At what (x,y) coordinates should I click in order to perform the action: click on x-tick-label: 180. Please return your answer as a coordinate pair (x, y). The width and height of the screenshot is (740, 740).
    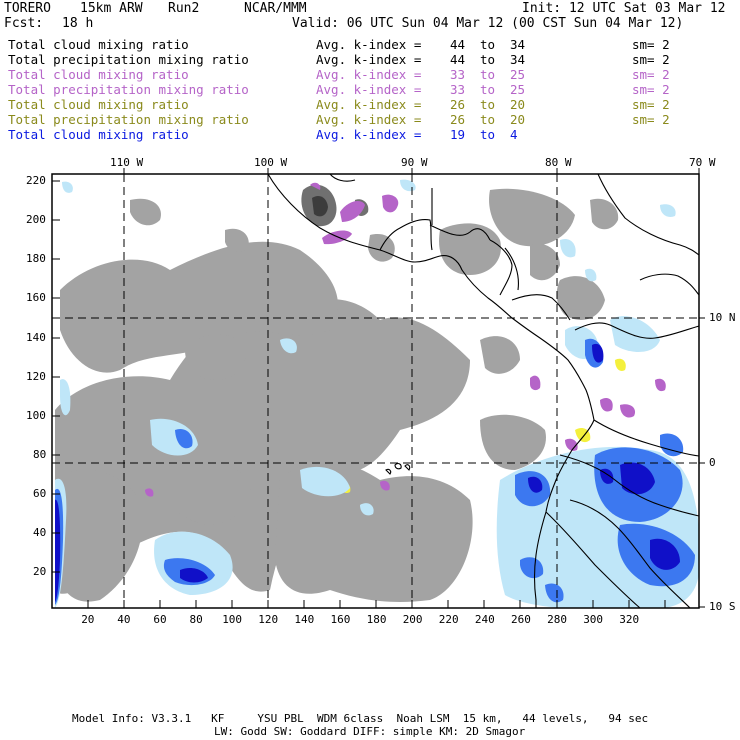
    Looking at the image, I should click on (376, 619).